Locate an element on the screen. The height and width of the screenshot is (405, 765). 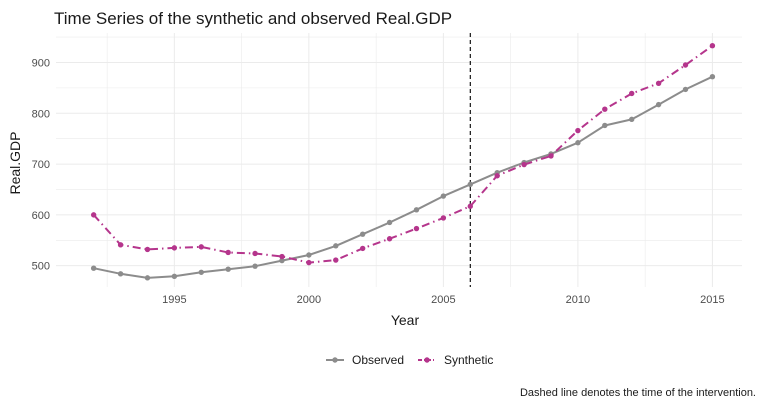
x-tick-label: 2000 is located at coordinates (309, 300).